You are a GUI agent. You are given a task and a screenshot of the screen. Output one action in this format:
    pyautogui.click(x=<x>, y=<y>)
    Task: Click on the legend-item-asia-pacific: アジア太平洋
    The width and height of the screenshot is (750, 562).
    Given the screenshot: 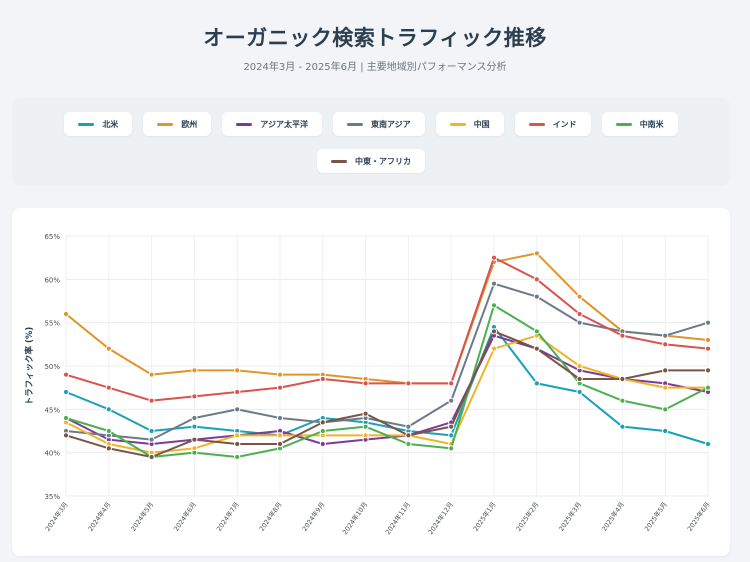 What is the action you would take?
    pyautogui.click(x=272, y=124)
    